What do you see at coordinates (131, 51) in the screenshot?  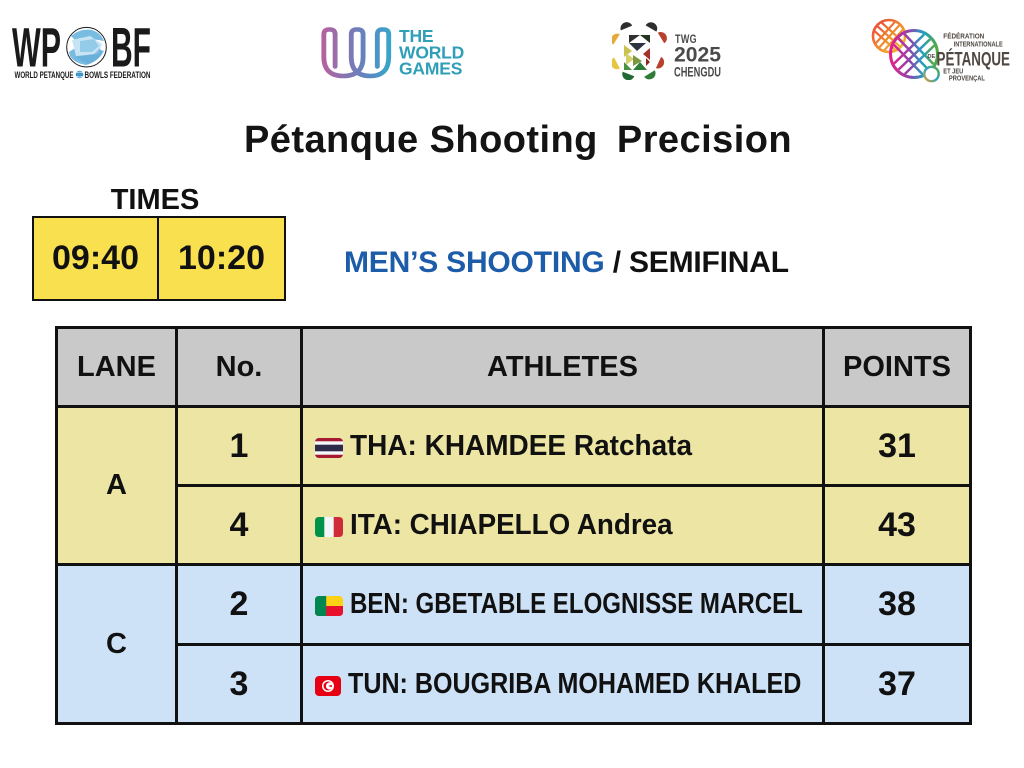 I see `svg-text: BF` at bounding box center [131, 51].